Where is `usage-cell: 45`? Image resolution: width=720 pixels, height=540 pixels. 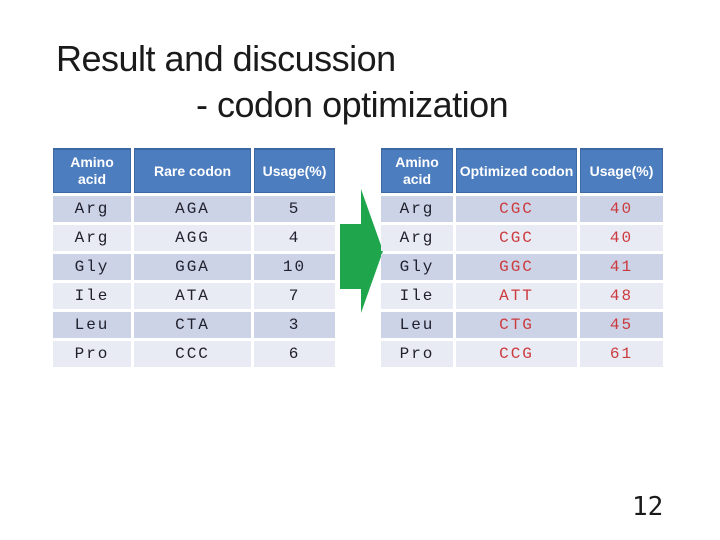 usage-cell: 45 is located at coordinates (621, 325).